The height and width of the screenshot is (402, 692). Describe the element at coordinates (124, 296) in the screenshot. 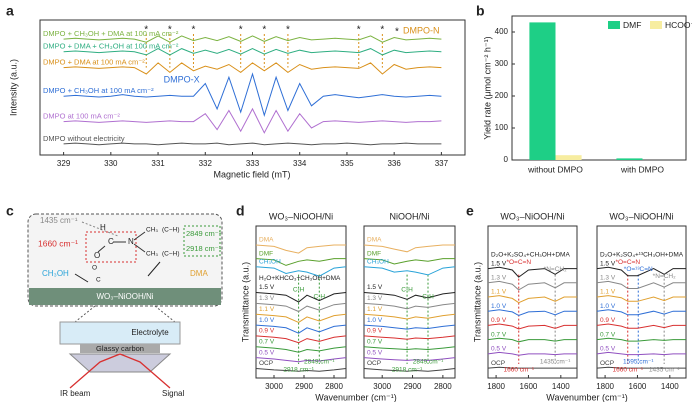

I see `catalyst-label: WO₃–NiOOH/Ni` at that location.